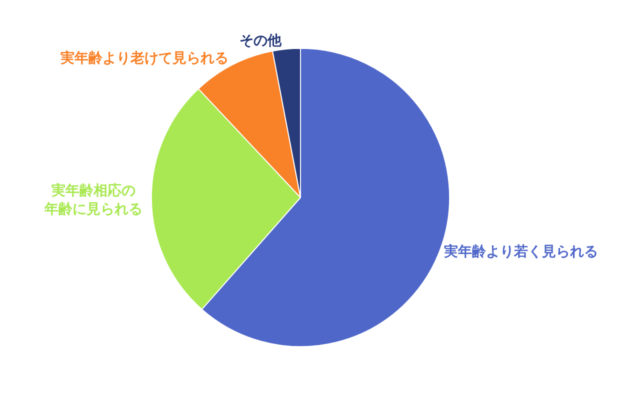 The height and width of the screenshot is (395, 642). Describe the element at coordinates (521, 251) in the screenshot. I see `slice-label: 実年齢より若く見られる` at that location.